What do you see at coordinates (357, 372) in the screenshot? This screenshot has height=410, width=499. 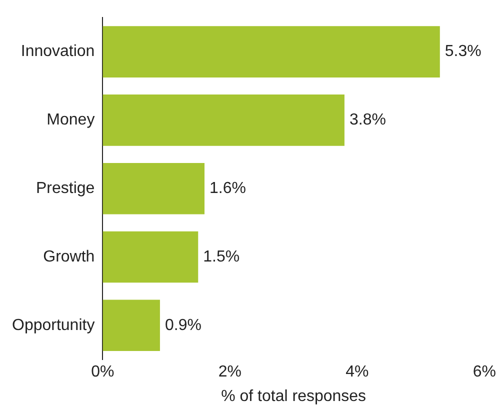 I see `x-tick-label: 4%` at bounding box center [357, 372].